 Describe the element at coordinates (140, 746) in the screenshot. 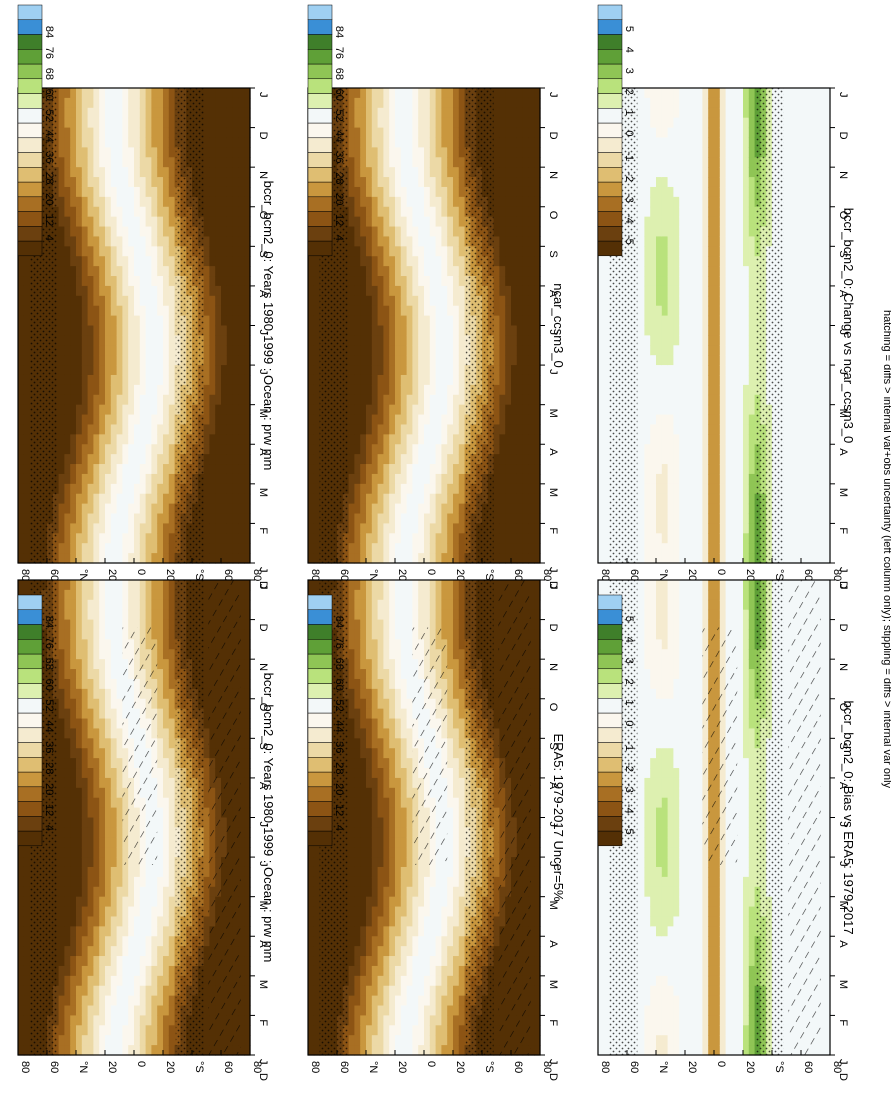

I see `hatching` at that location.